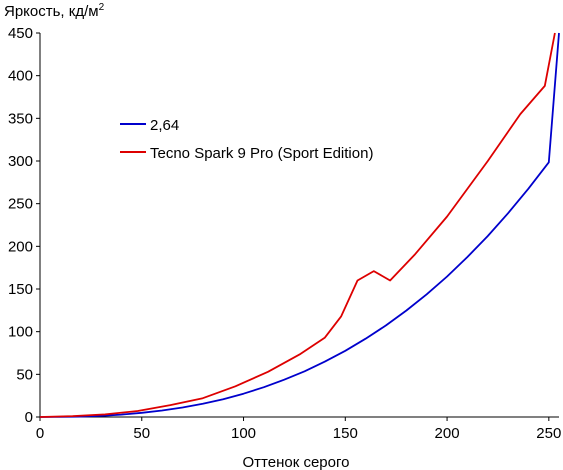 This screenshot has width=563, height=470. I want to click on y-tick-label: 0, so click(29, 417).